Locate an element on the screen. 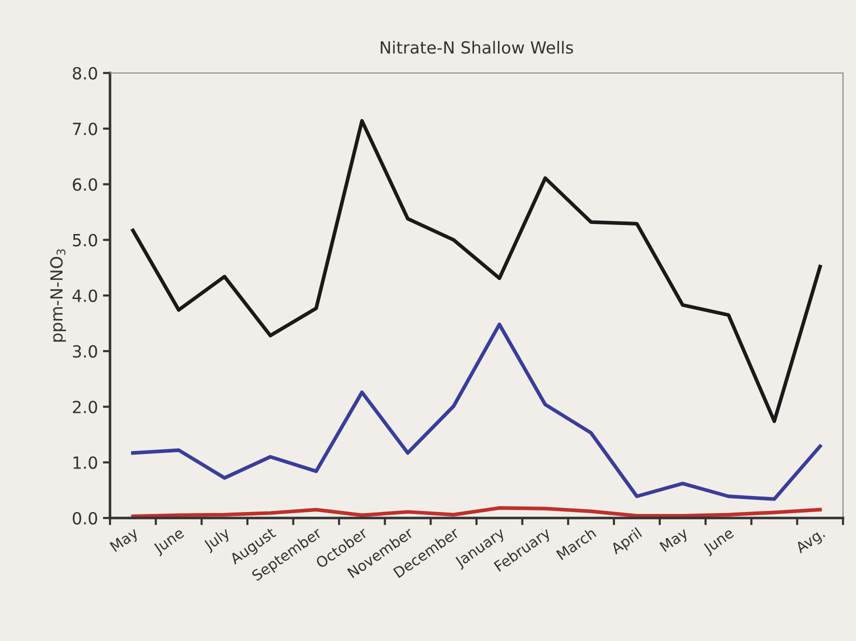 This screenshot has height=641, width=856. y-tick-label: 2.0 is located at coordinates (85, 407).